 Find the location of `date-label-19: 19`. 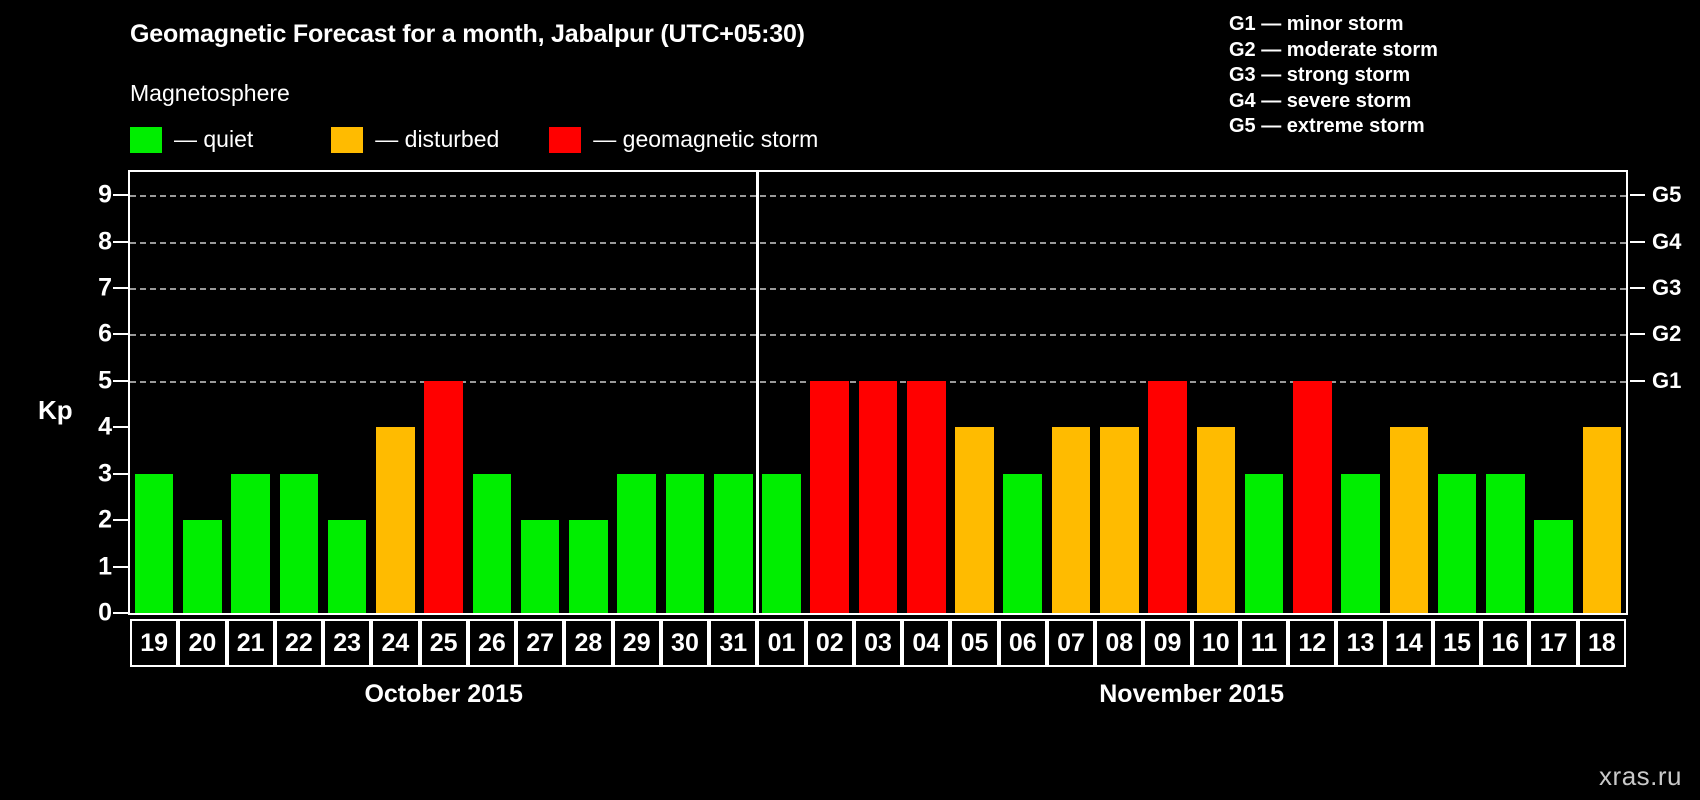

date-label-19: 19 is located at coordinates (154, 643).